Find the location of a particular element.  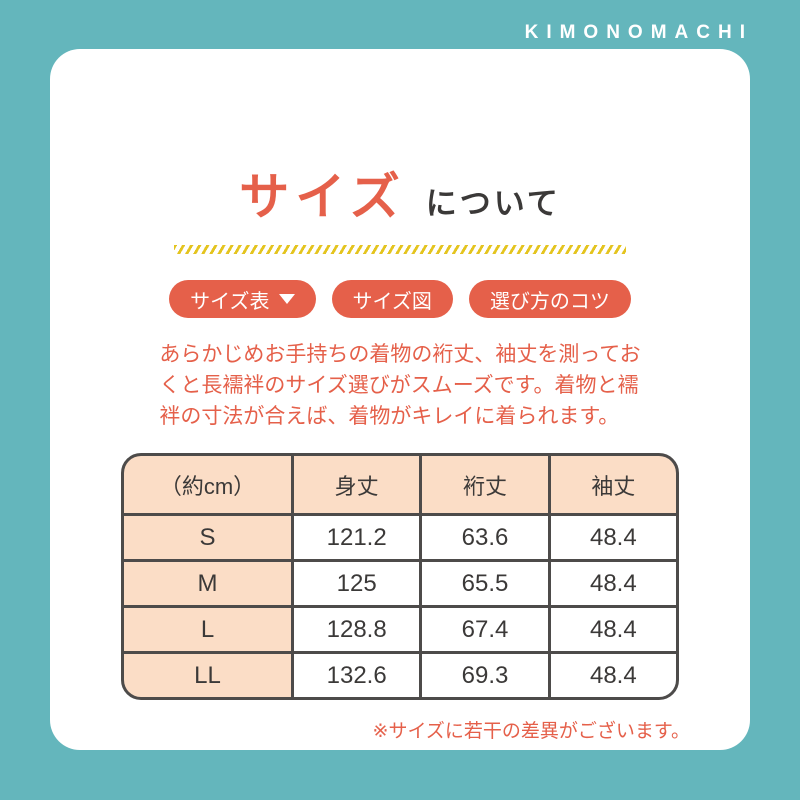

table-value-cell: 67.4 is located at coordinates (485, 629).